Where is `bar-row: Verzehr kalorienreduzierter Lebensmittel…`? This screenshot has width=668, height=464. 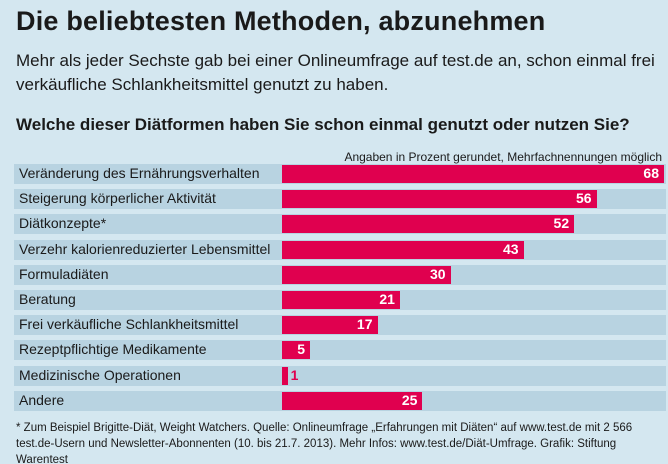 bar-row: Verzehr kalorienreduzierter Lebensmittel… is located at coordinates (340, 249).